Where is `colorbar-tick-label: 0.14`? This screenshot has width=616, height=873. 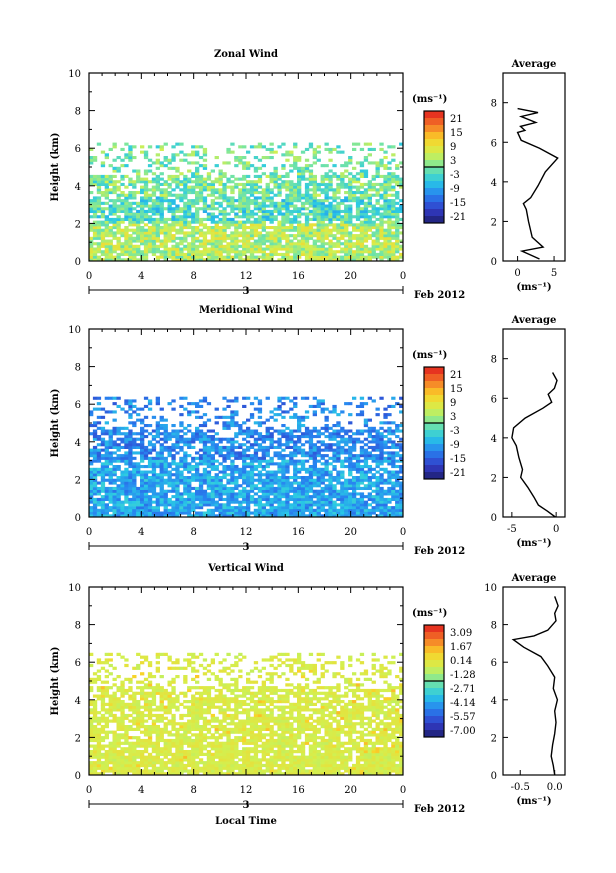
colorbar-tick-label: 0.14 is located at coordinates (461, 661).